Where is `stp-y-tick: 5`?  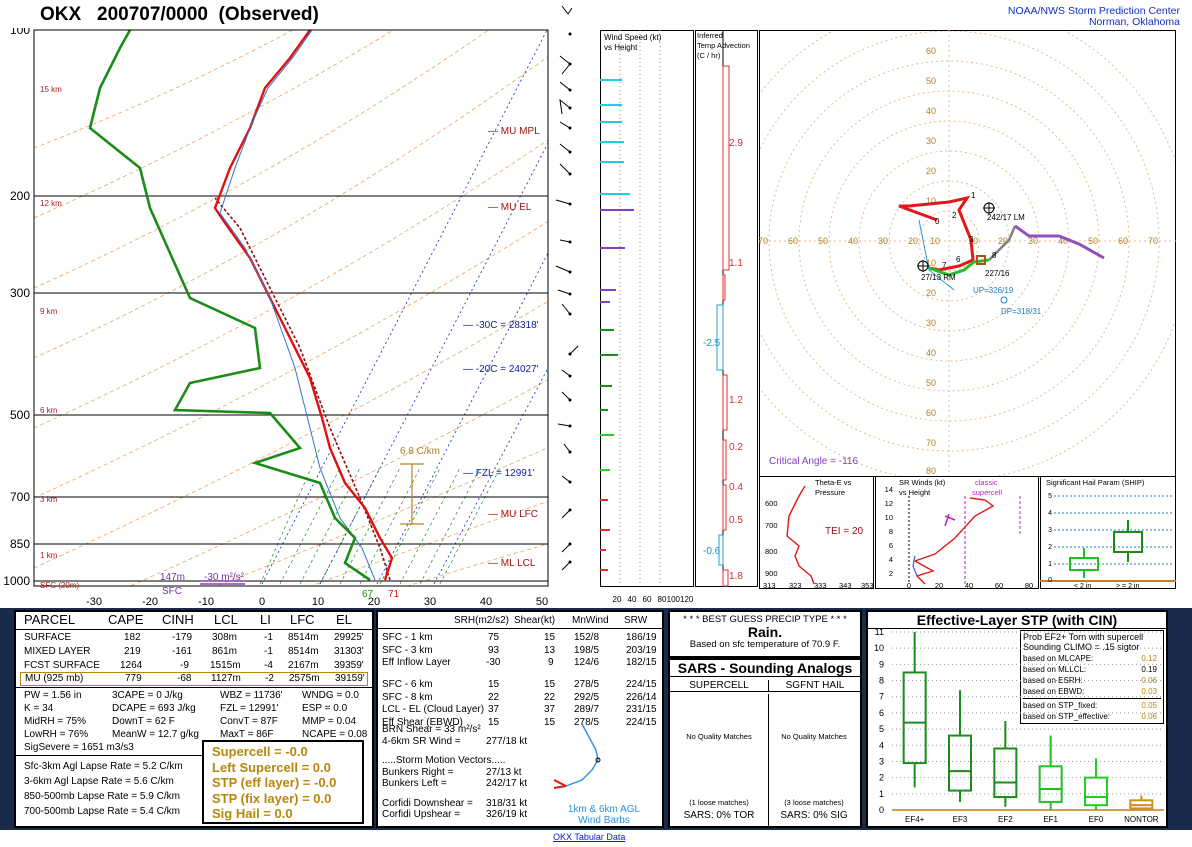
stp-y-tick: 5 is located at coordinates (881, 729).